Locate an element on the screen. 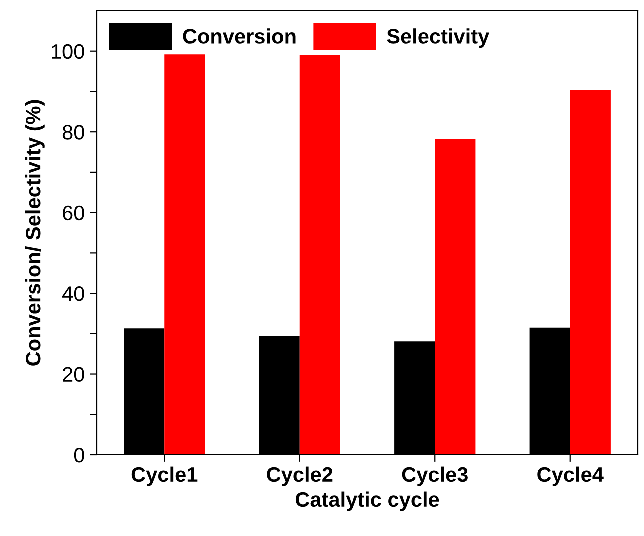 The image size is (644, 536). y-tick-label: 20 is located at coordinates (73, 374).